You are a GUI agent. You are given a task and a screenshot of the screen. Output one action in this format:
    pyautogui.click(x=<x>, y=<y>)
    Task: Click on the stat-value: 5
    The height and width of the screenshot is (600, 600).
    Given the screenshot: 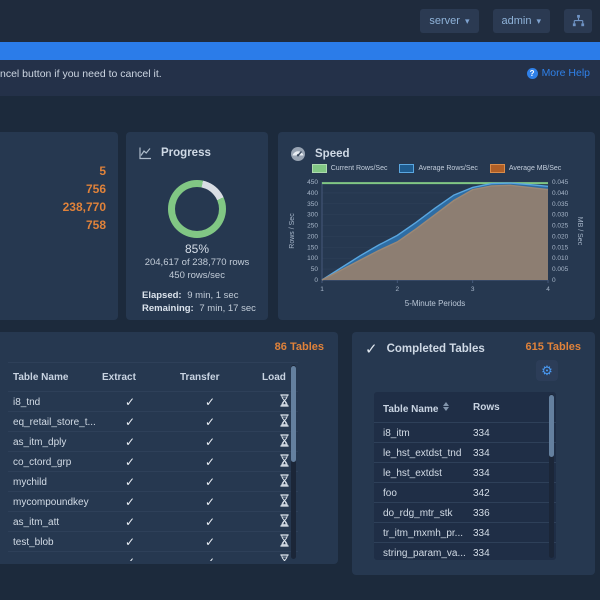 What is the action you would take?
    pyautogui.click(x=102, y=171)
    